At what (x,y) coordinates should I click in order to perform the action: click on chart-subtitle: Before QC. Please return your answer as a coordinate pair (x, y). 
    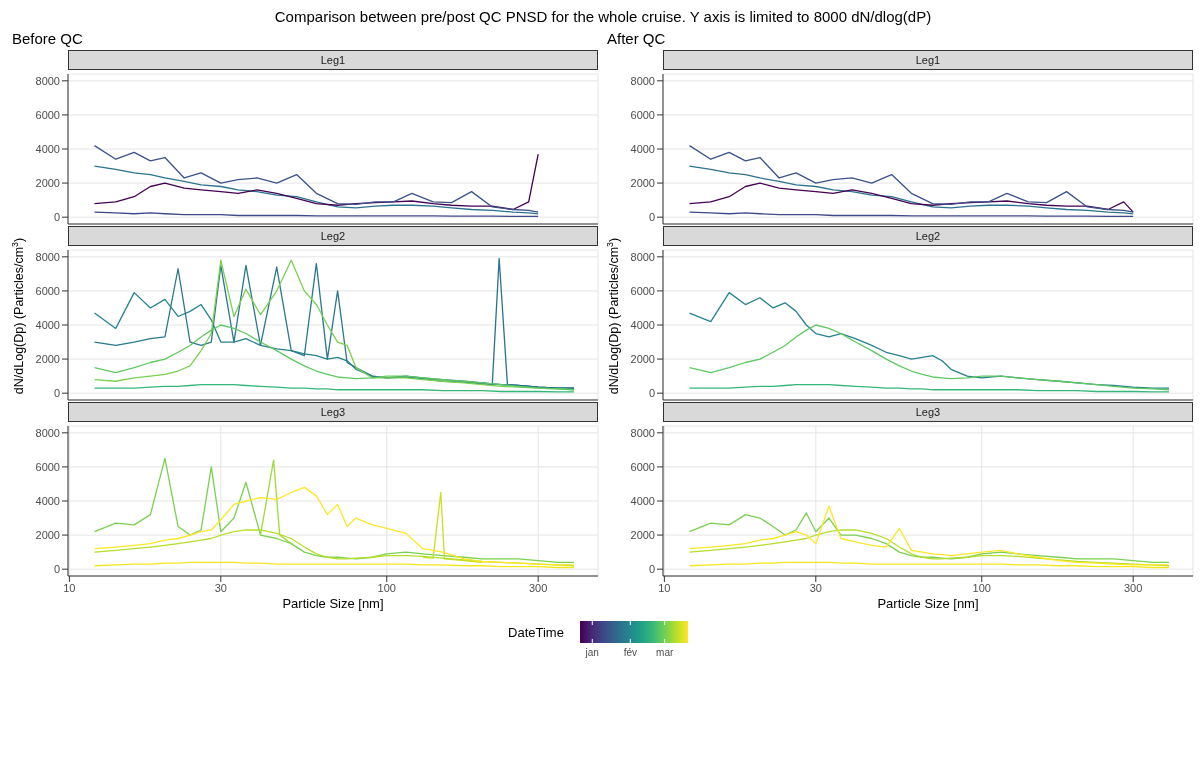
    Looking at the image, I should click on (47, 39).